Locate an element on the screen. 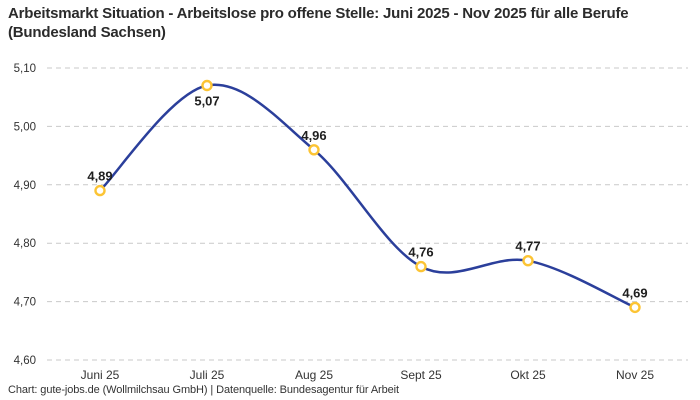 The width and height of the screenshot is (700, 400). data-point-label: 4,76 is located at coordinates (420, 252).